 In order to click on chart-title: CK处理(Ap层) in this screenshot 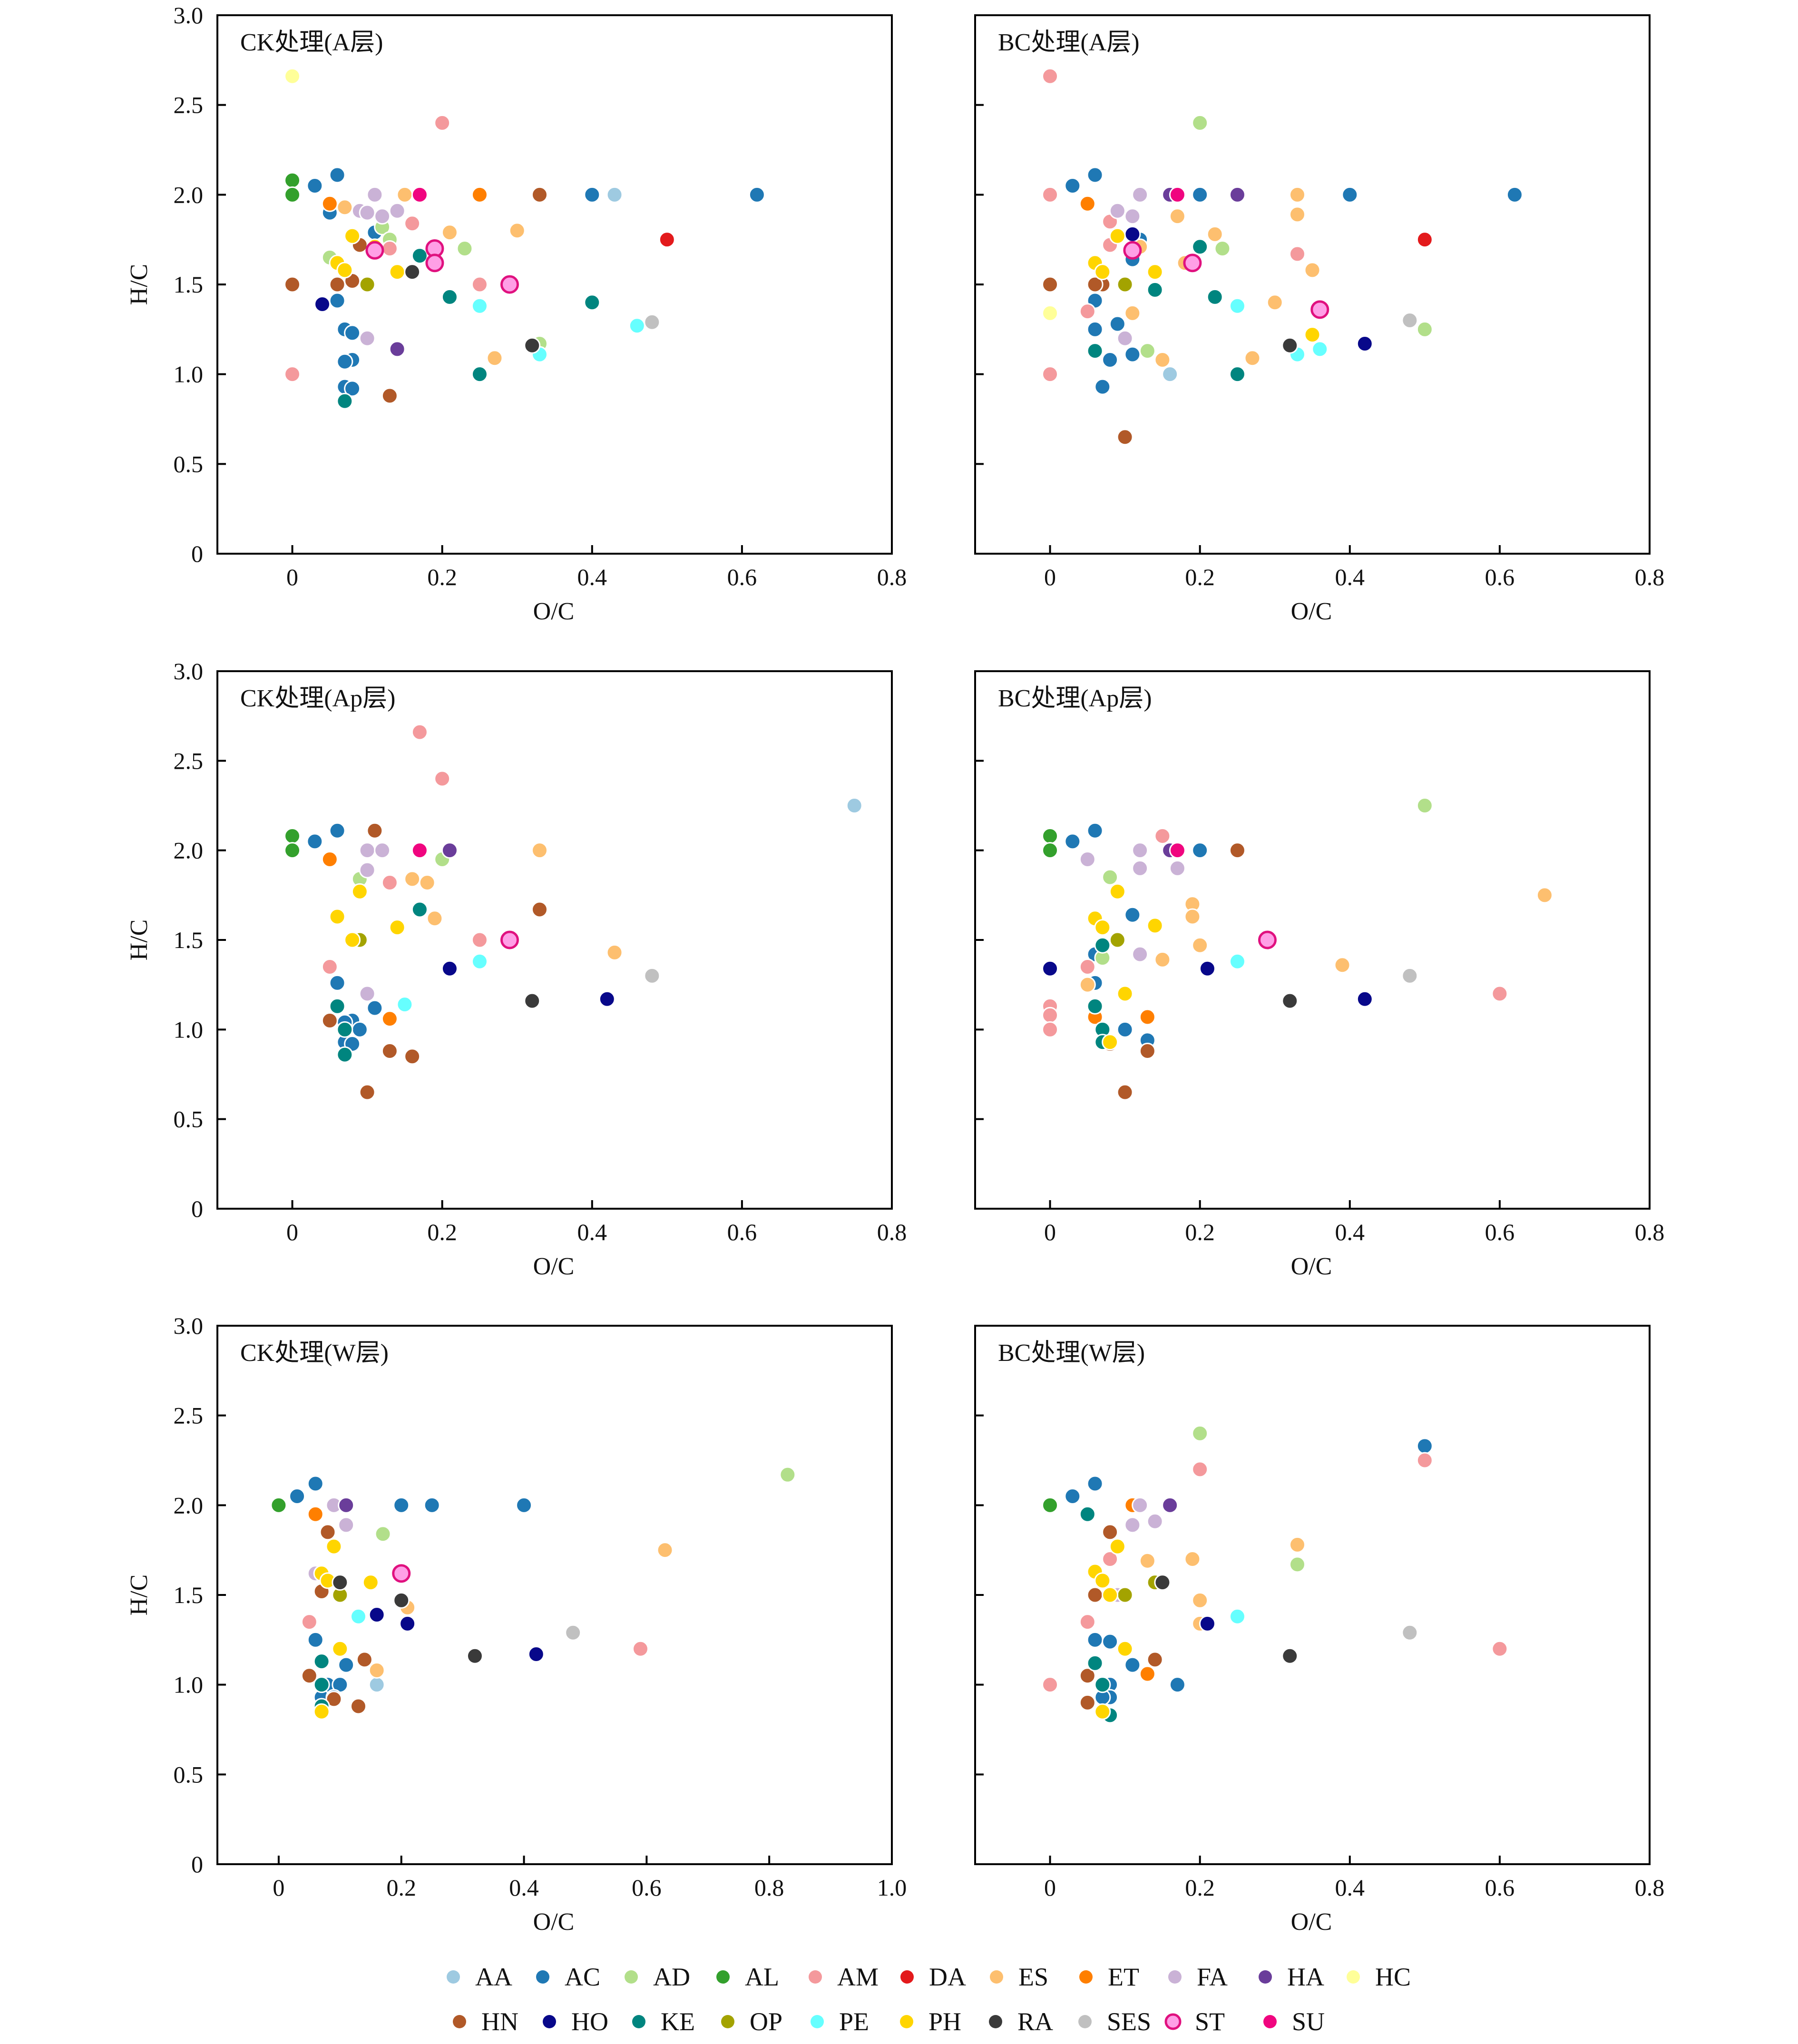, I will do `click(317, 699)`.